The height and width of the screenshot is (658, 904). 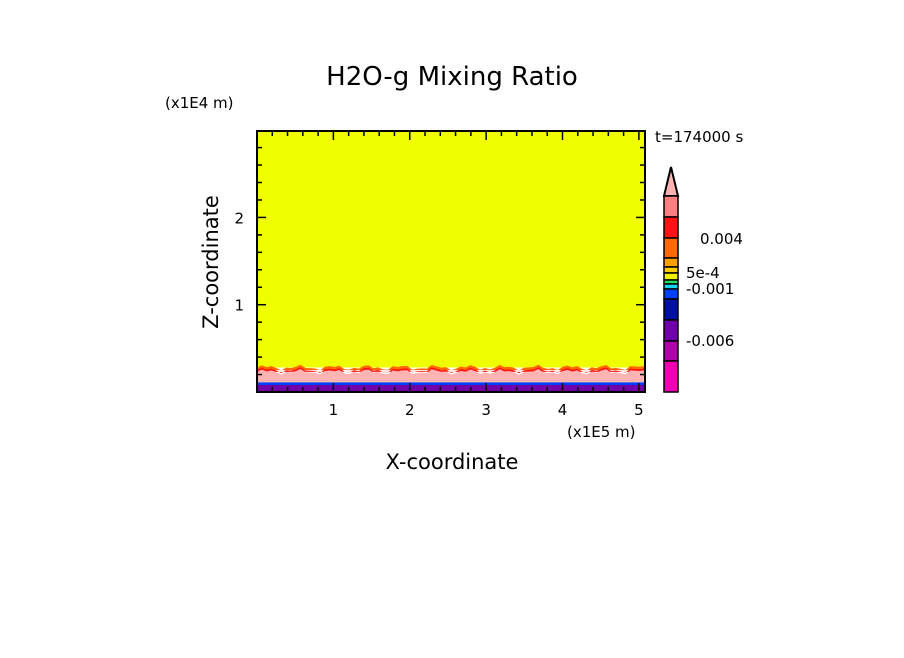 I want to click on time-label: t=174000 s, so click(x=699, y=137).